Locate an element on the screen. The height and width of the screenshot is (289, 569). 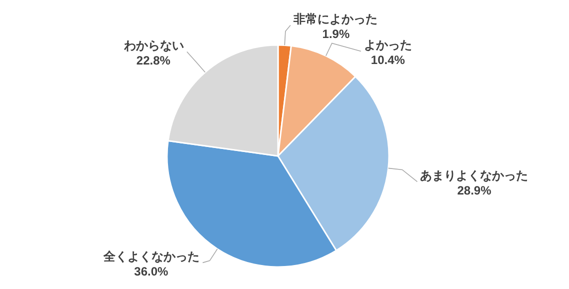
slice-label: 全くよくなかった is located at coordinates (151, 257).